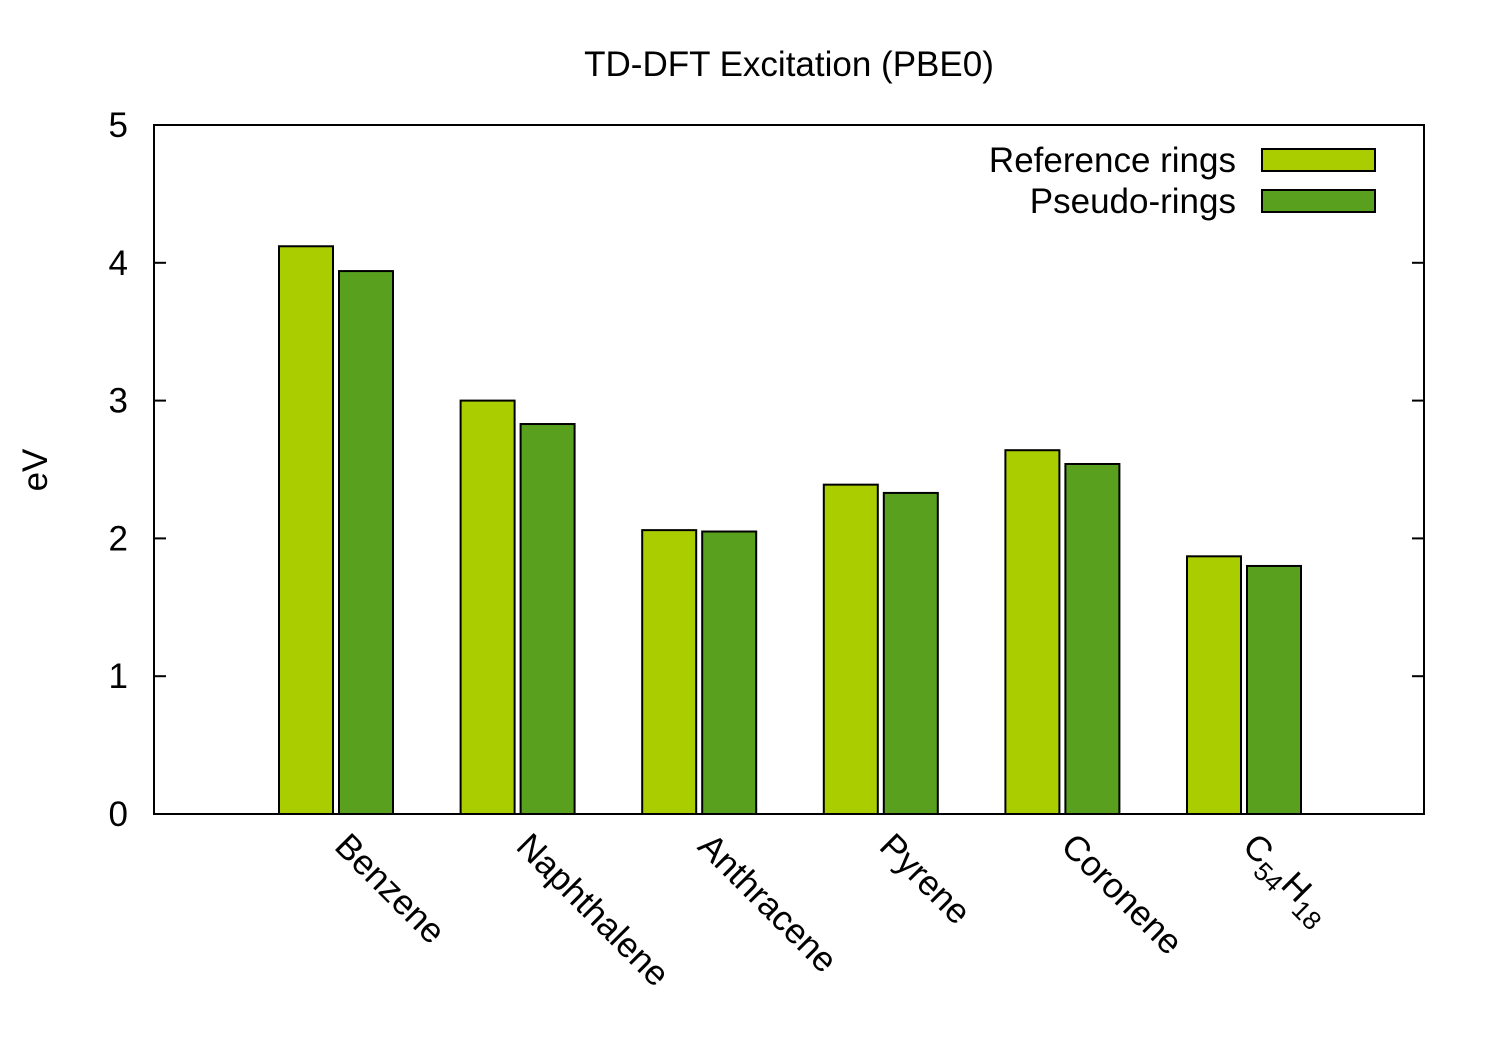 Image resolution: width=1500 pixels, height=1050 pixels. What do you see at coordinates (389, 888) in the screenshot?
I see `x-category-label: Benzene` at bounding box center [389, 888].